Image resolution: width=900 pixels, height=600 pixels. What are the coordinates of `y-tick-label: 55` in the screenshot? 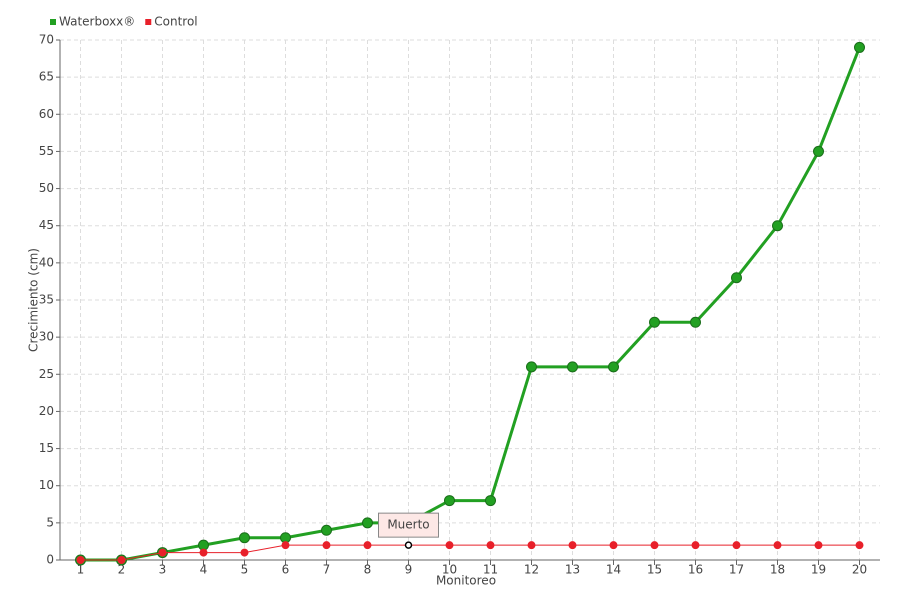 It's located at (46, 151).